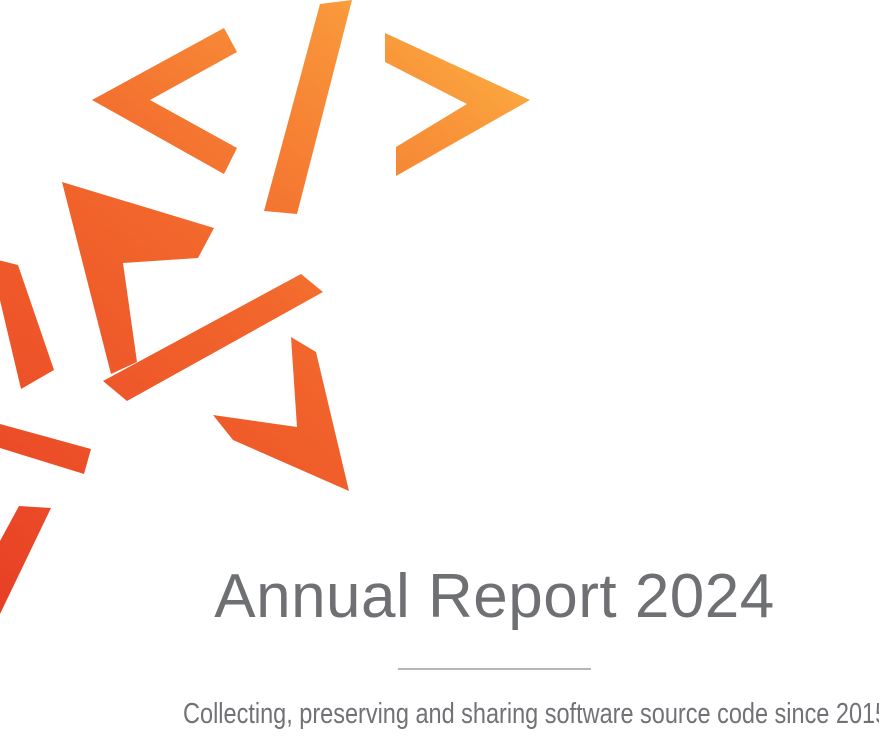 The height and width of the screenshot is (745, 879). What do you see at coordinates (25, 560) in the screenshot?
I see `slash-bottom-left-icon` at bounding box center [25, 560].